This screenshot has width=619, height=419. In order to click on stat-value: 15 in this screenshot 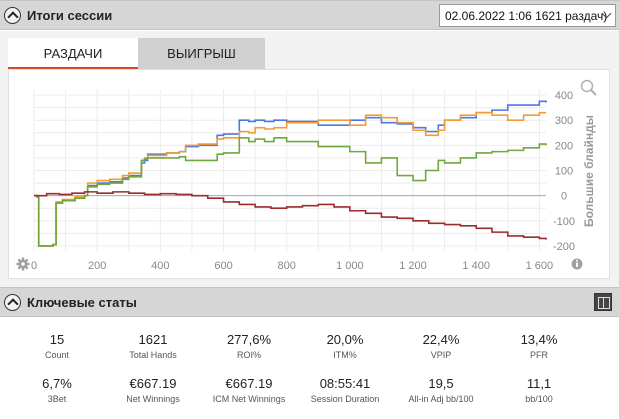, I will do `click(57, 339)`.